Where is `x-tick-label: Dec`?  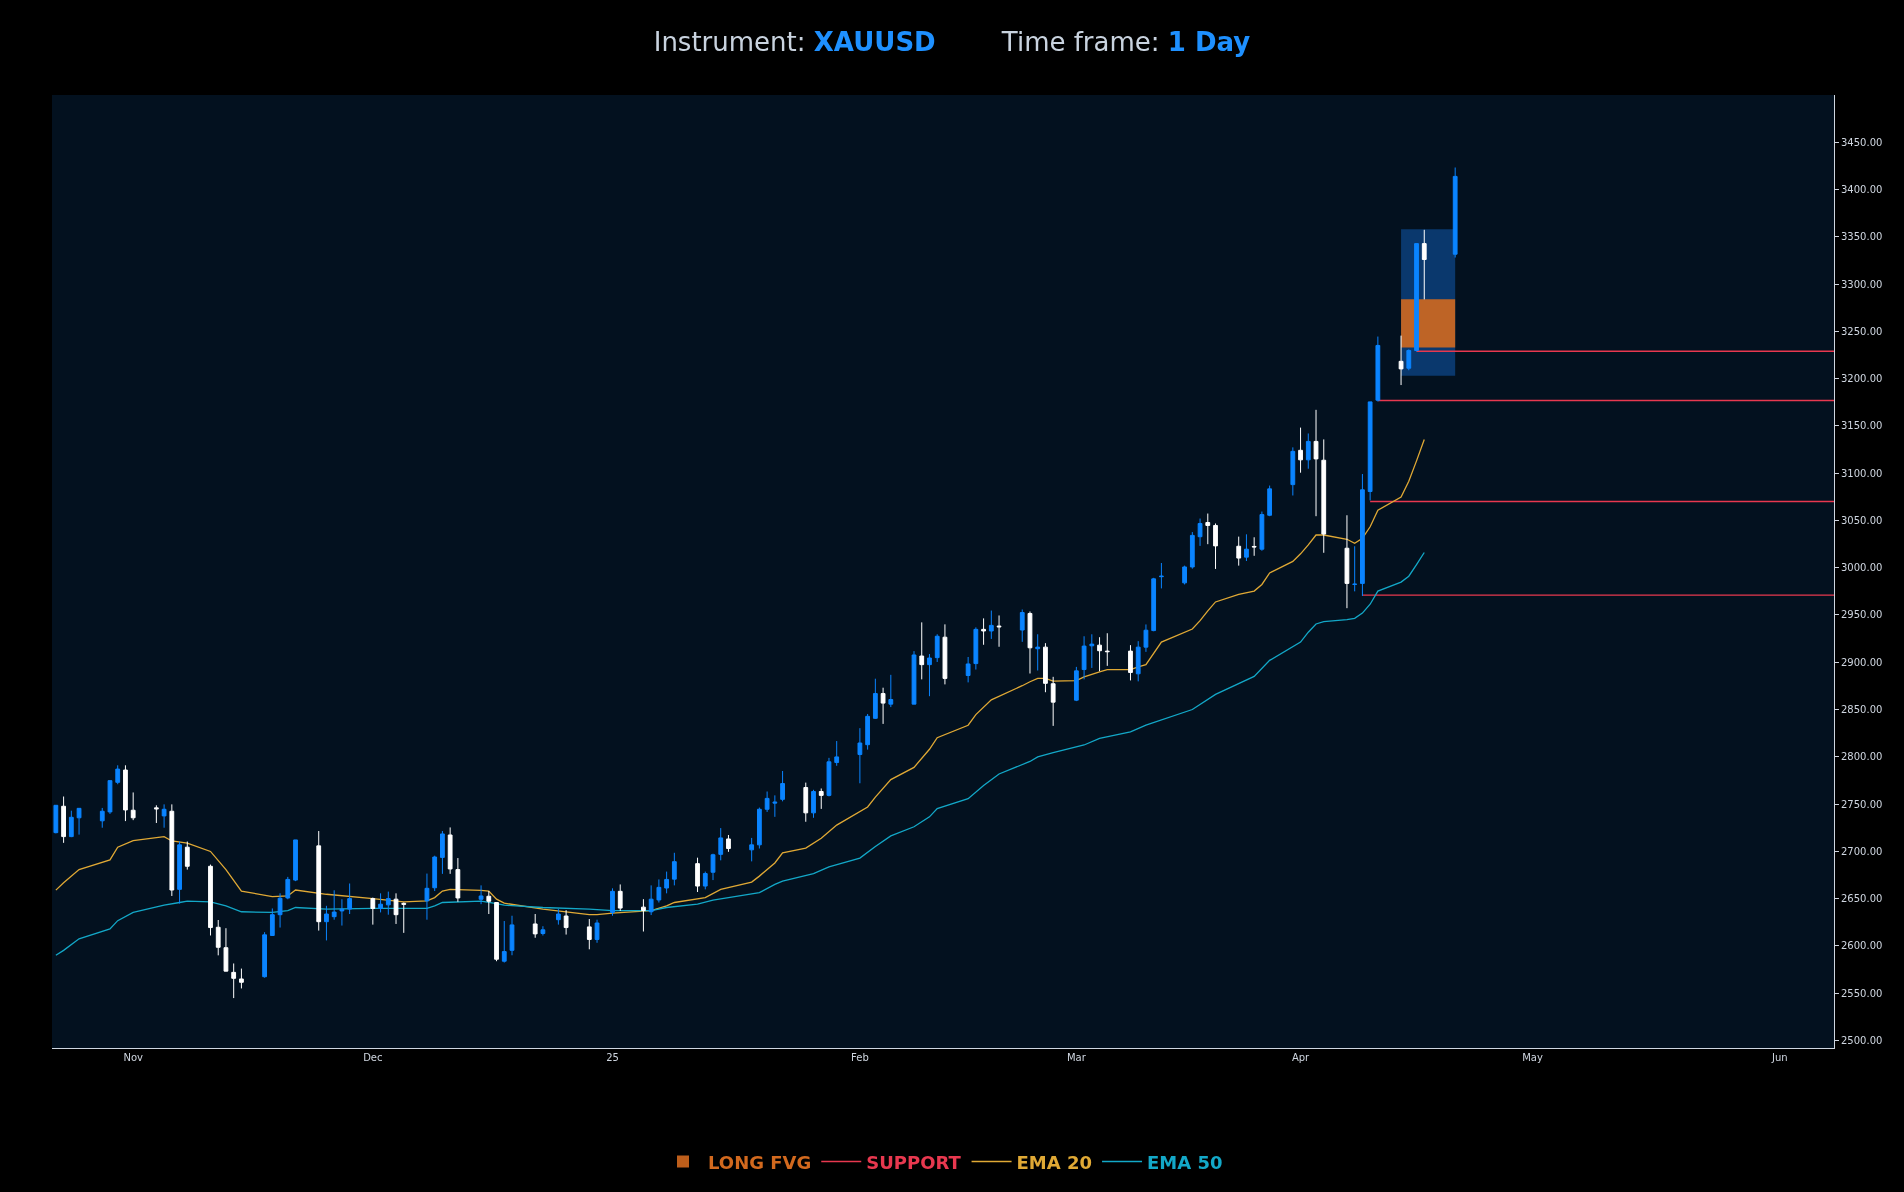
x-tick-label: Dec is located at coordinates (373, 1057).